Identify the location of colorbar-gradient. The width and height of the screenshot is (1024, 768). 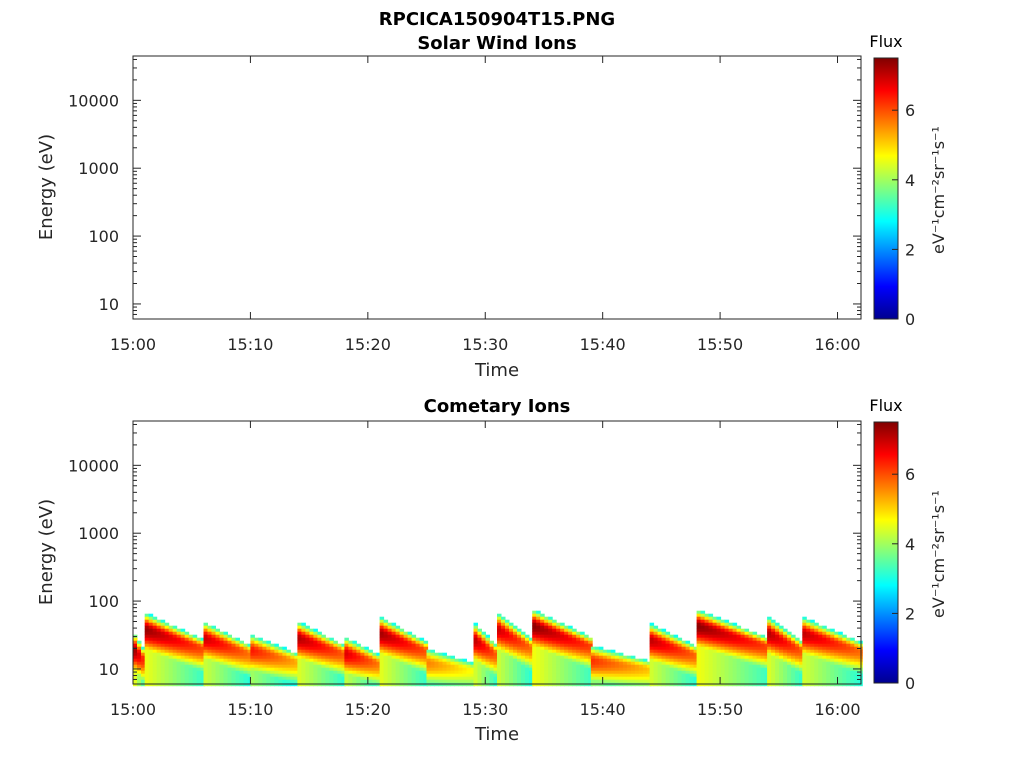
(886, 552).